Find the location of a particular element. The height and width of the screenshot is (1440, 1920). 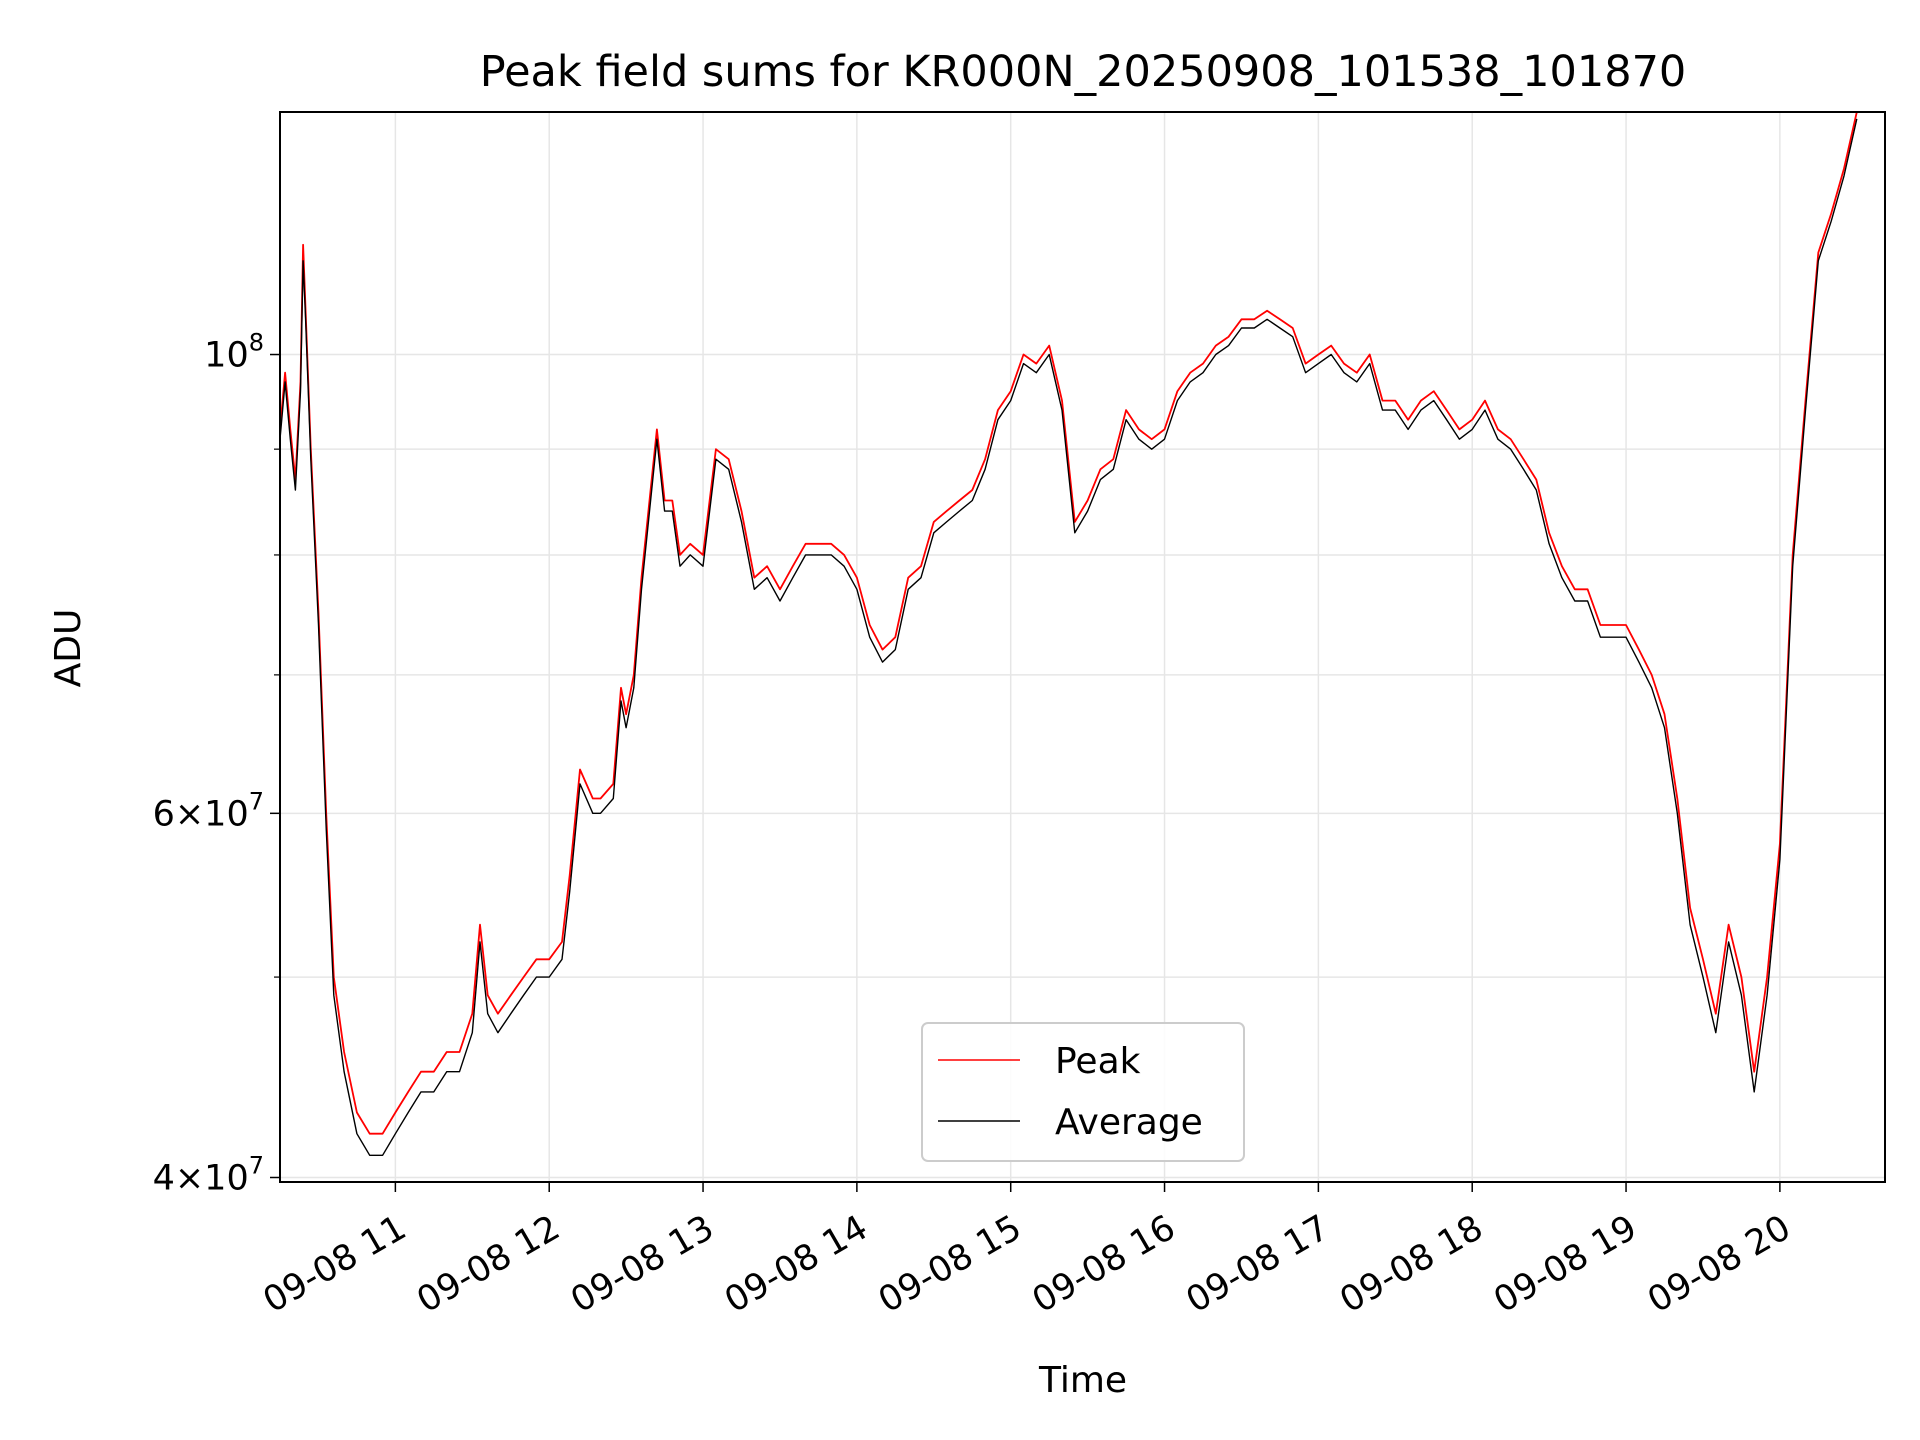

y-axis-label: ADU is located at coordinates (68, 648).